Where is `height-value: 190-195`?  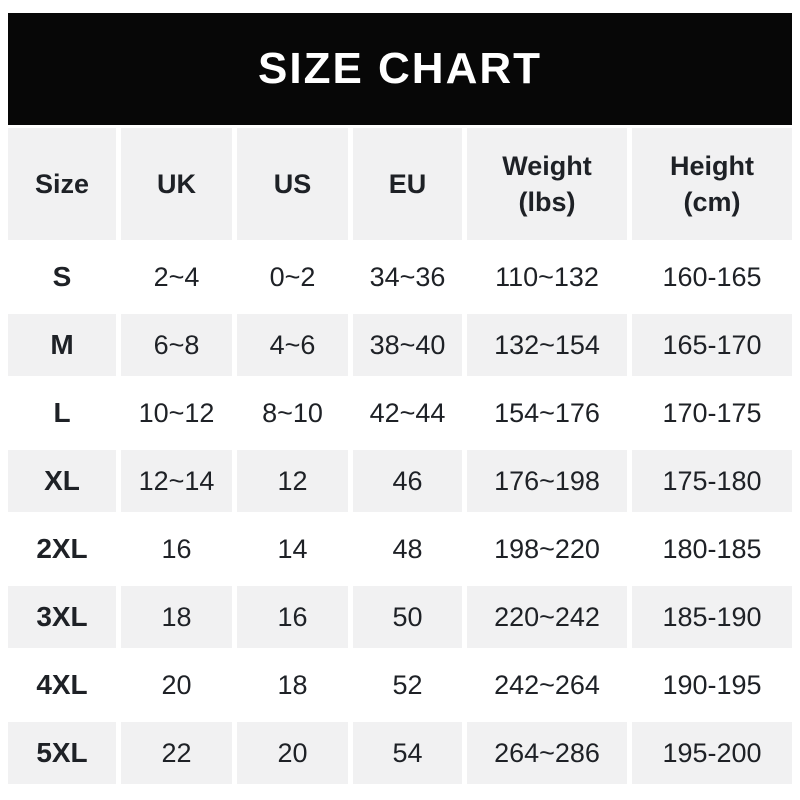 height-value: 190-195 is located at coordinates (712, 684).